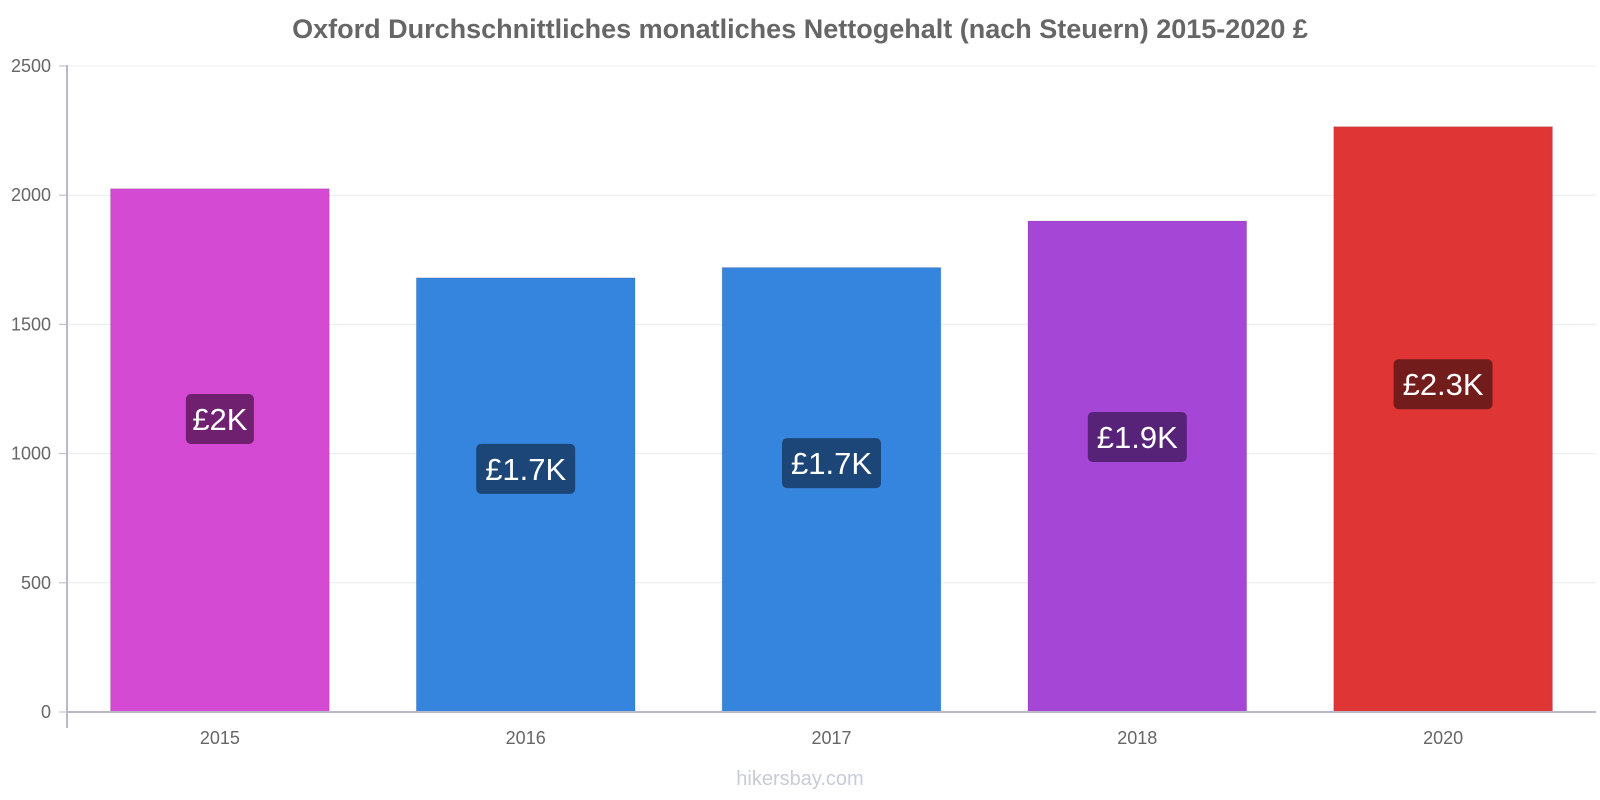  I want to click on x-tick-label: 2017, so click(831, 738).